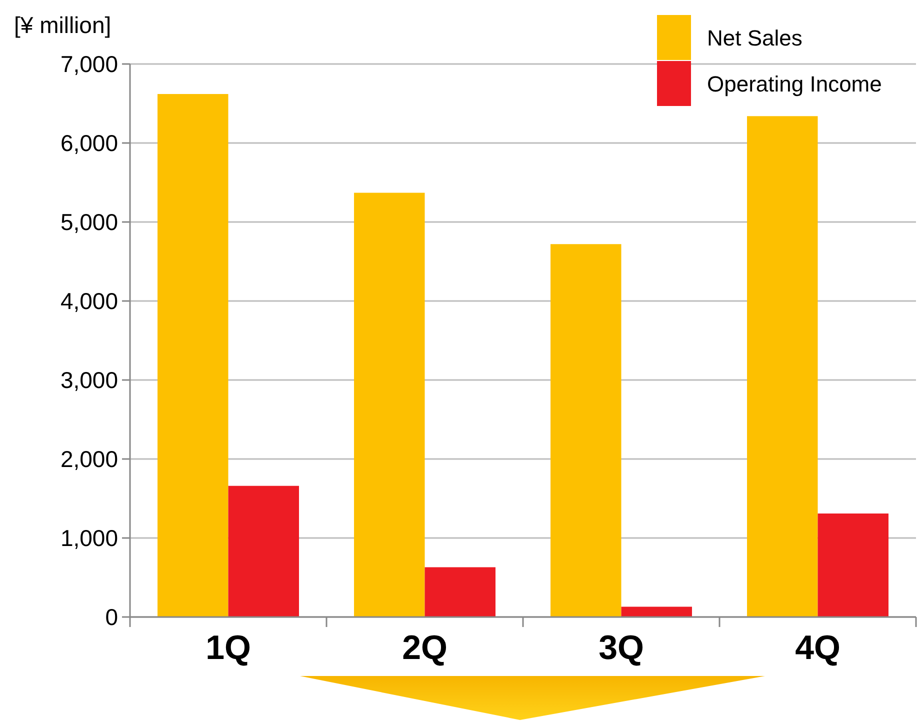 The height and width of the screenshot is (722, 919). Describe the element at coordinates (89, 64) in the screenshot. I see `y-tick-label: 7,000` at that location.